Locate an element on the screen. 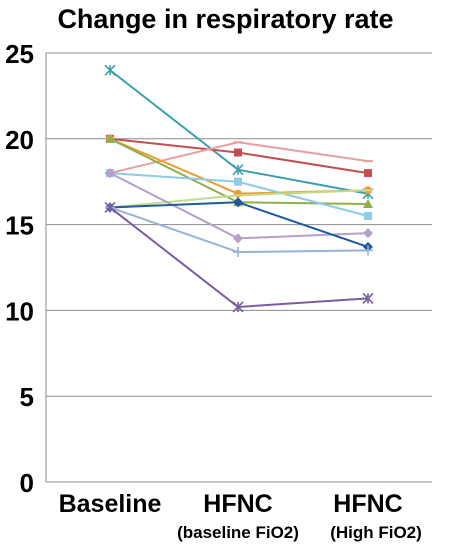 Image resolution: width=451 pixels, height=550 pixels. y-tick-label: 10 is located at coordinates (19, 311).